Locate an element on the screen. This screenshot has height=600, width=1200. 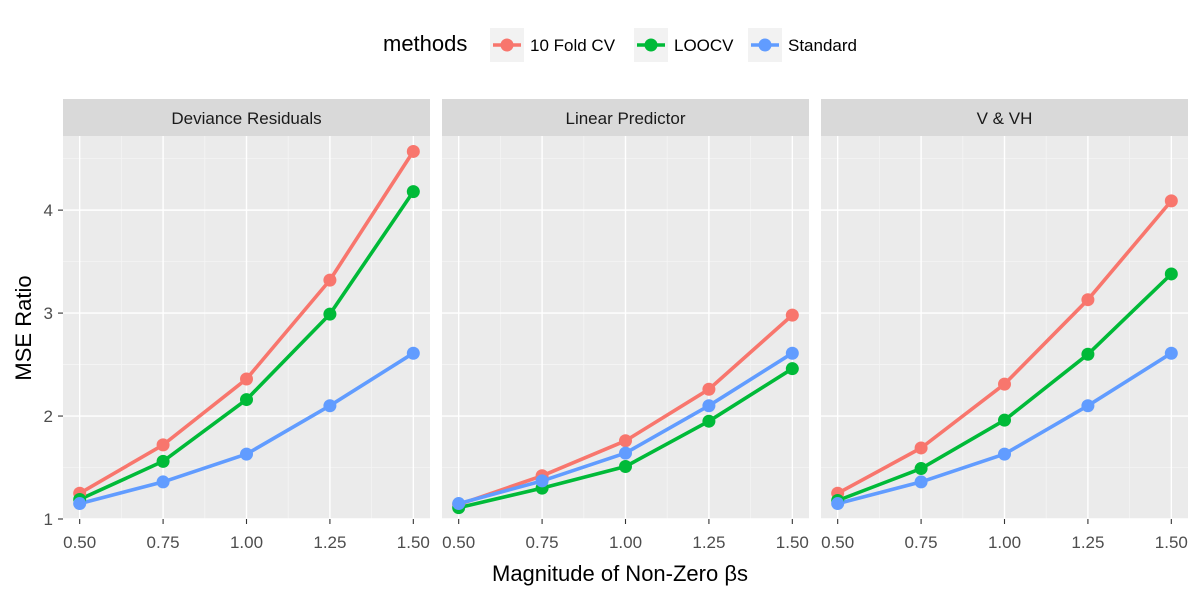
facet-strip-label: Linear Predictor is located at coordinates (625, 118).